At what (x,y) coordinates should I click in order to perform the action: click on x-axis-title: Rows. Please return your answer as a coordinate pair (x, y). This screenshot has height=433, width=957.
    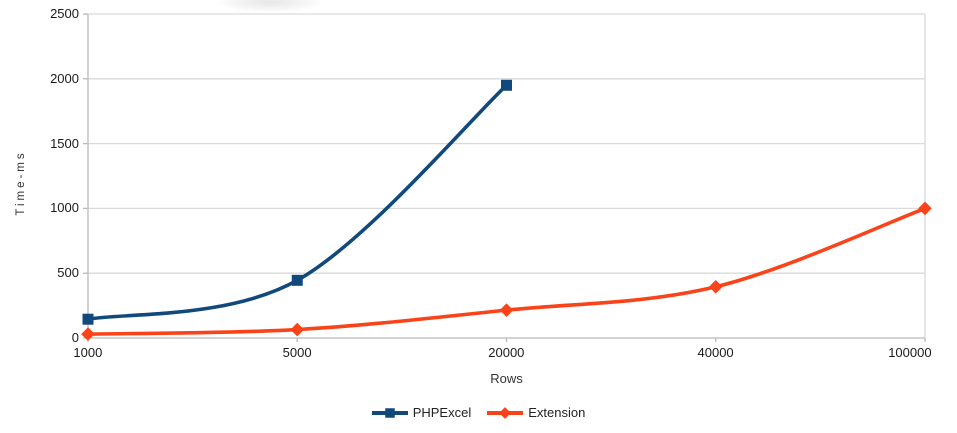
    Looking at the image, I should click on (506, 378).